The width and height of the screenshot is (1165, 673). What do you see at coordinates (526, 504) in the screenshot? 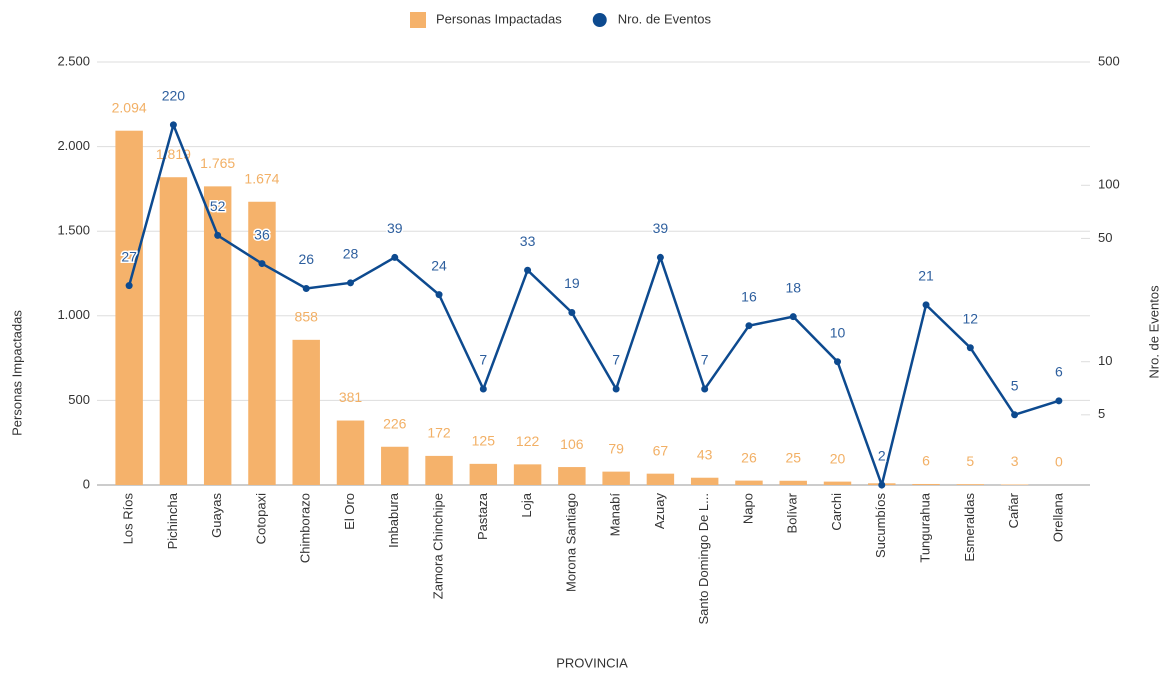
I see `x-tick-label: Loja` at bounding box center [526, 504].